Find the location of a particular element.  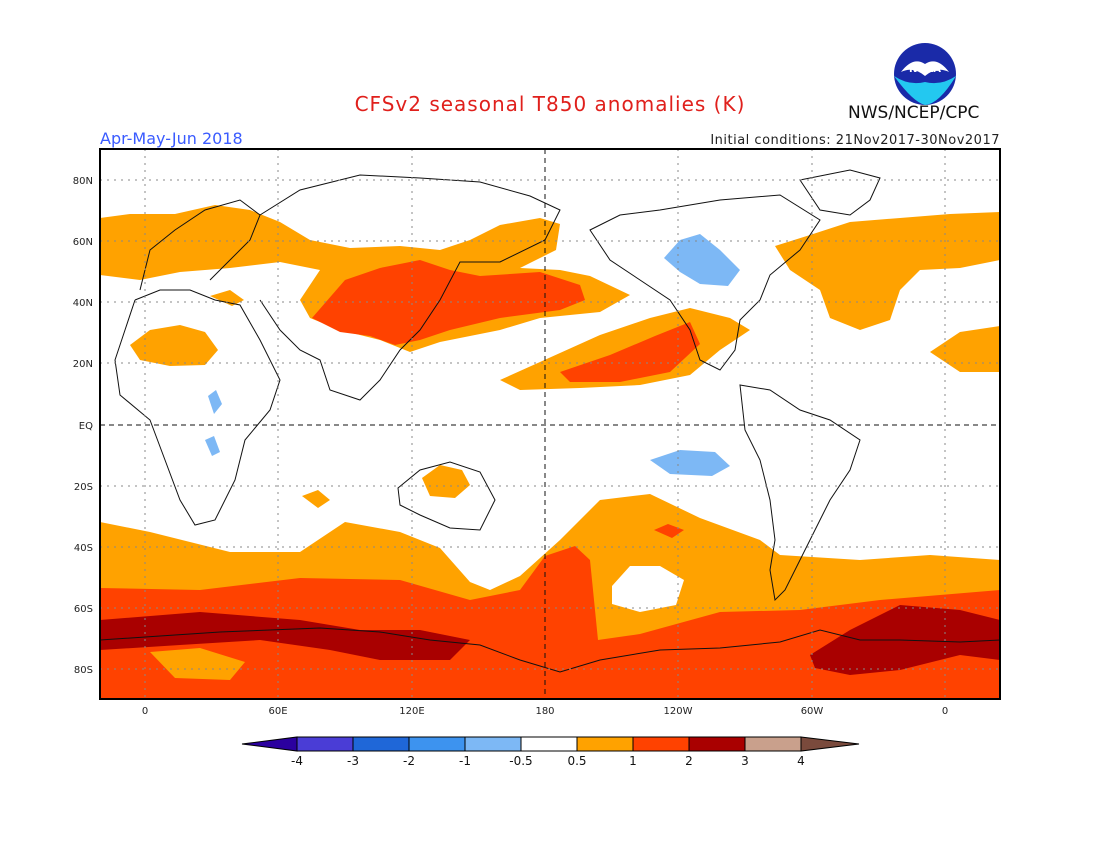

warm-region-north-africa-orange is located at coordinates (174, 345).